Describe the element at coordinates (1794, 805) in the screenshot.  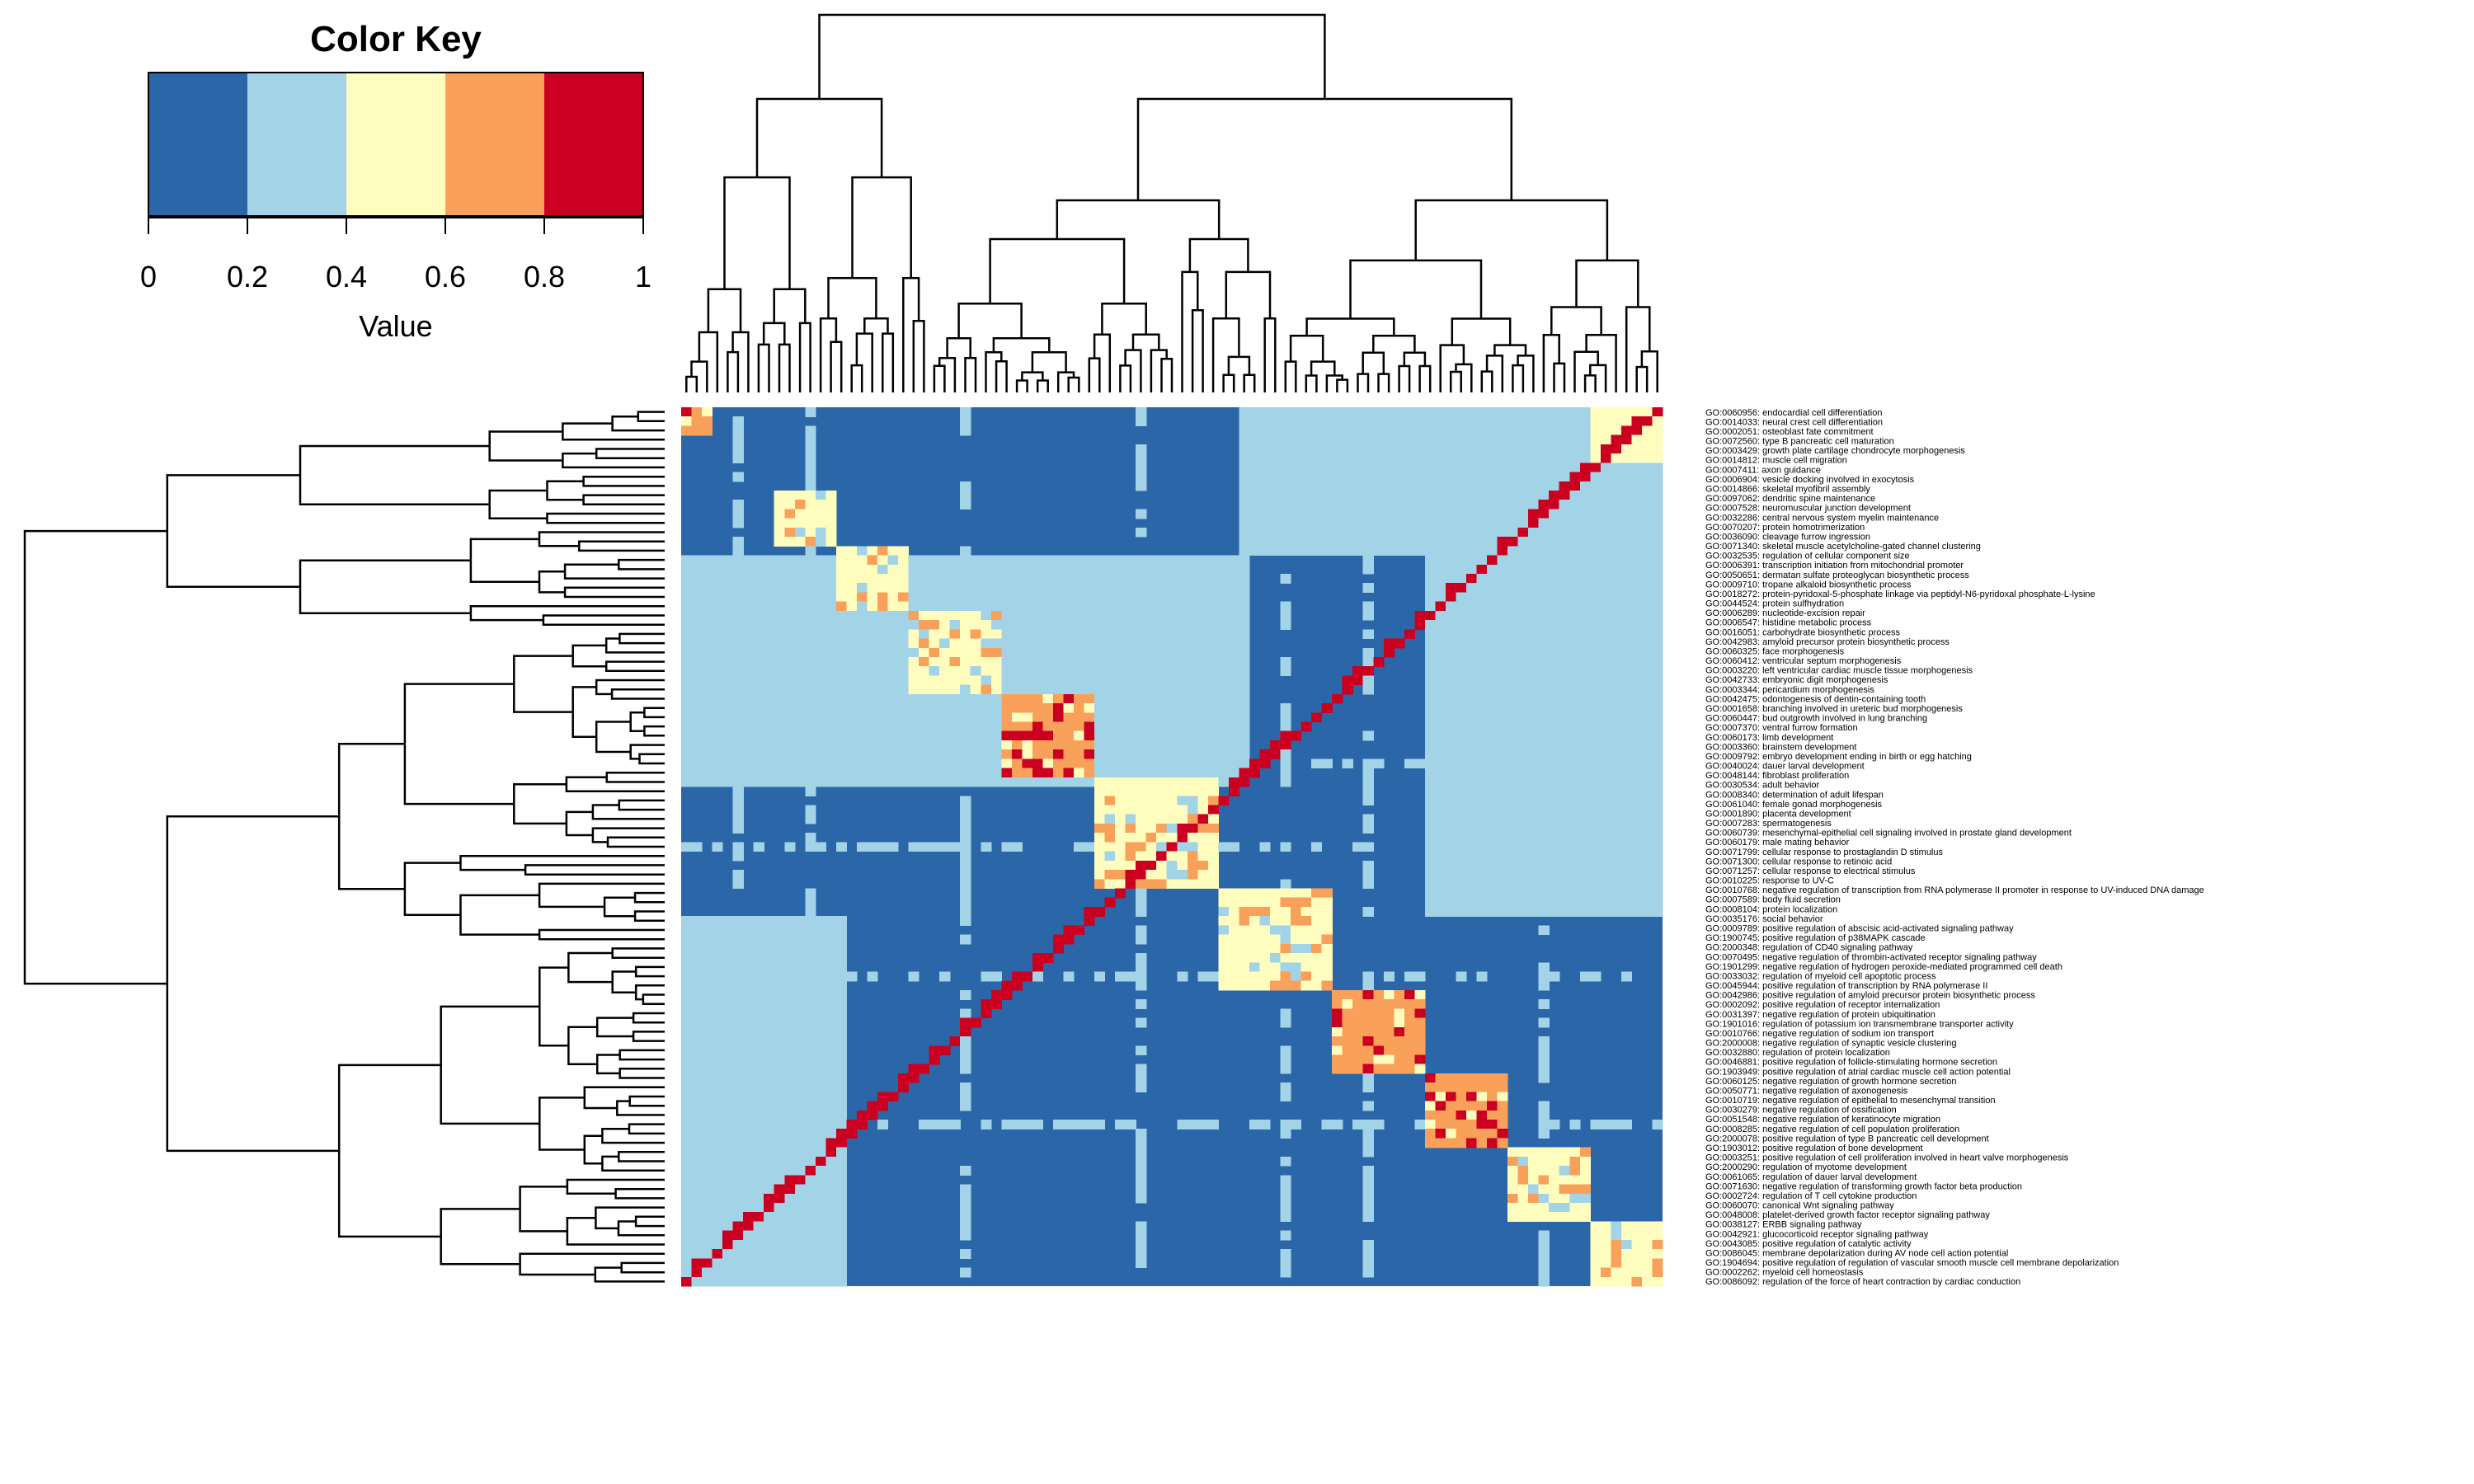
I see `row-label: GO:0061040: female gonad morphogenesis` at that location.